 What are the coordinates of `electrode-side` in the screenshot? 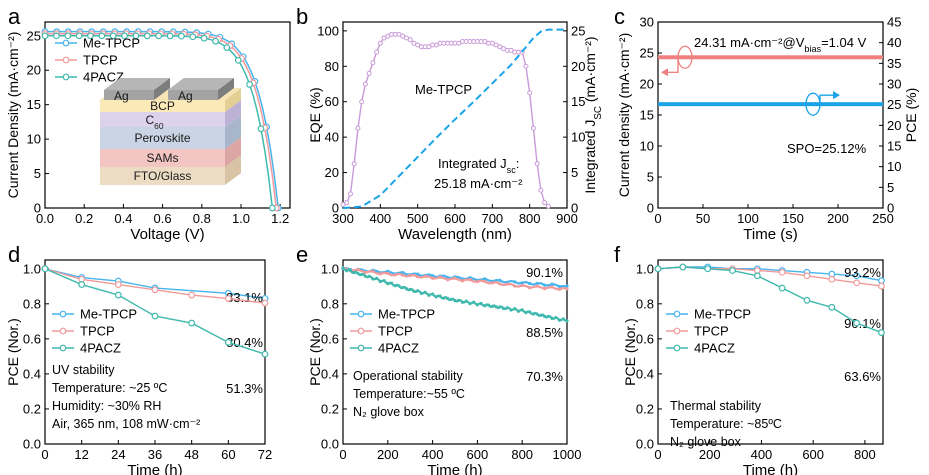 It's located at (162, 89).